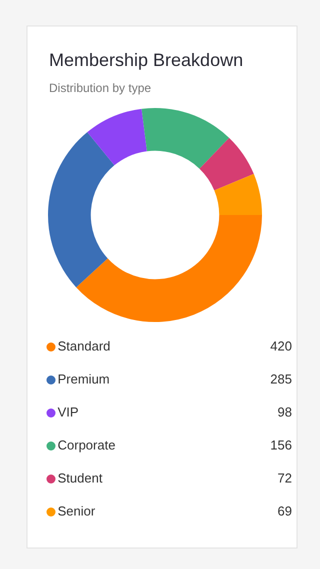 The height and width of the screenshot is (569, 320). What do you see at coordinates (146, 60) in the screenshot?
I see `chart-title: Membership Breakdown` at bounding box center [146, 60].